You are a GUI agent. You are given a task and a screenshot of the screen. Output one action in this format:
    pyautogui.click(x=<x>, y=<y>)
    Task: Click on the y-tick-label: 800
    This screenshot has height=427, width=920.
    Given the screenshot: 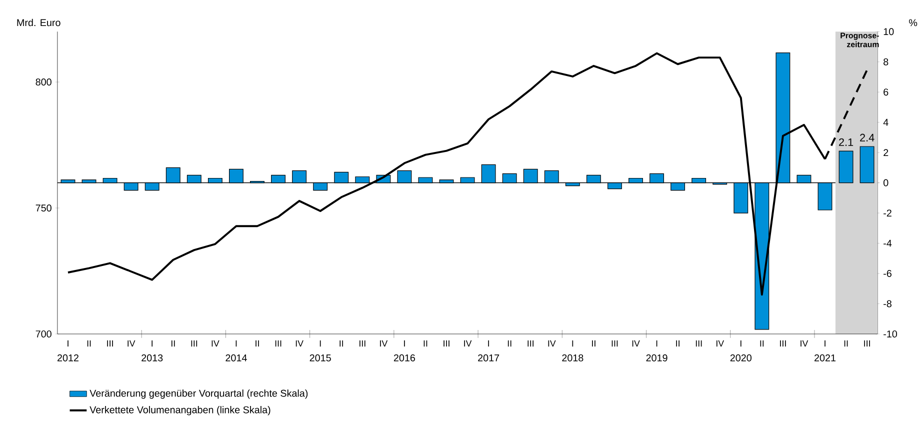 What is the action you would take?
    pyautogui.click(x=44, y=82)
    